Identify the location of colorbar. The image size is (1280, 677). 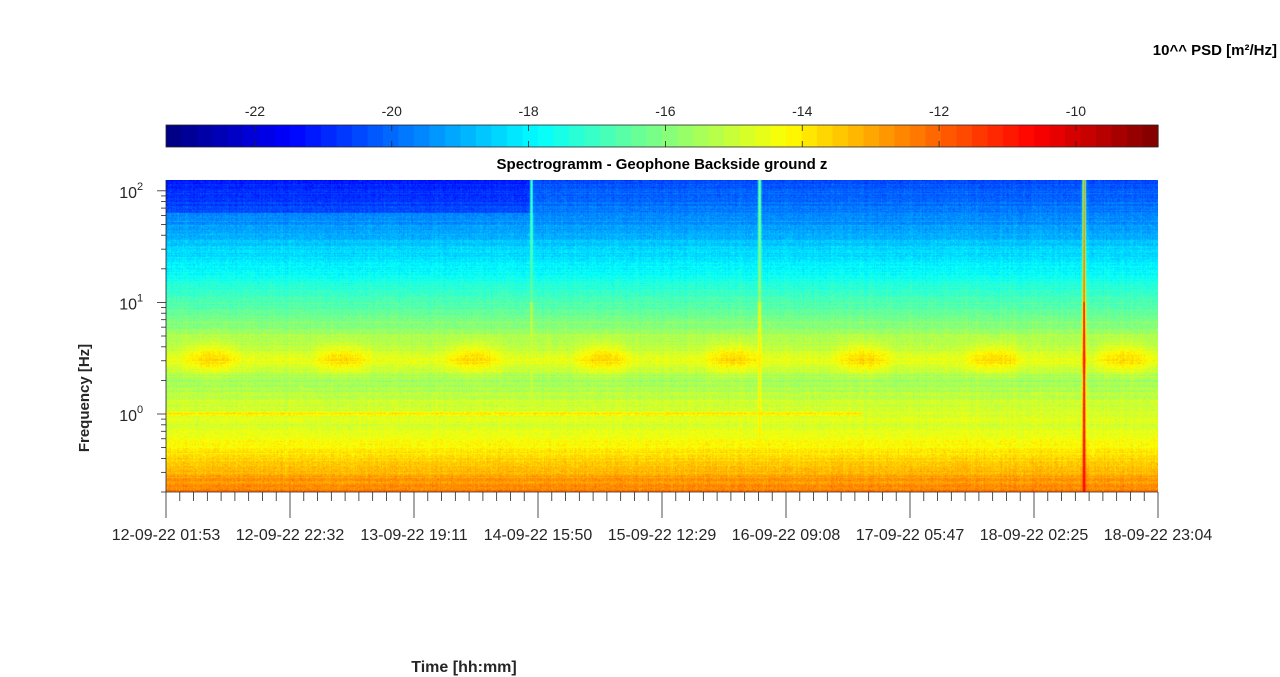
(662, 136).